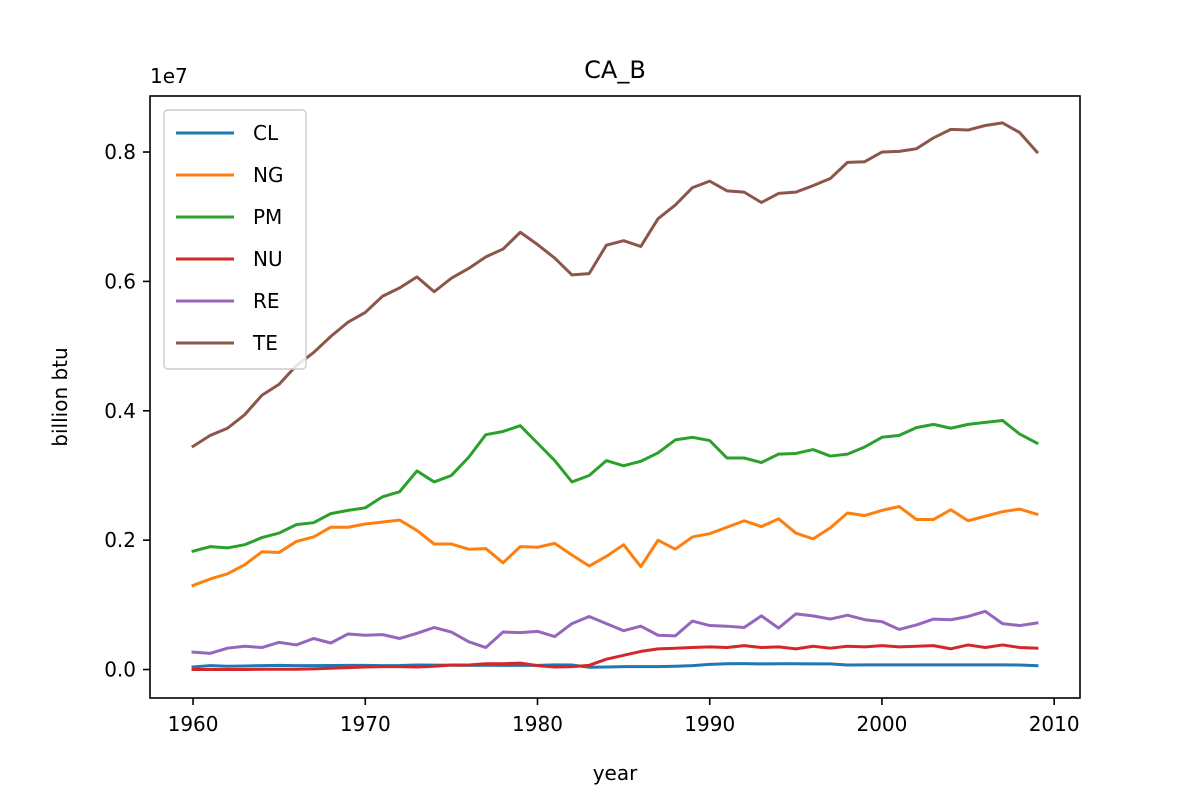  What do you see at coordinates (615, 632) in the screenshot?
I see `series-line-re` at bounding box center [615, 632].